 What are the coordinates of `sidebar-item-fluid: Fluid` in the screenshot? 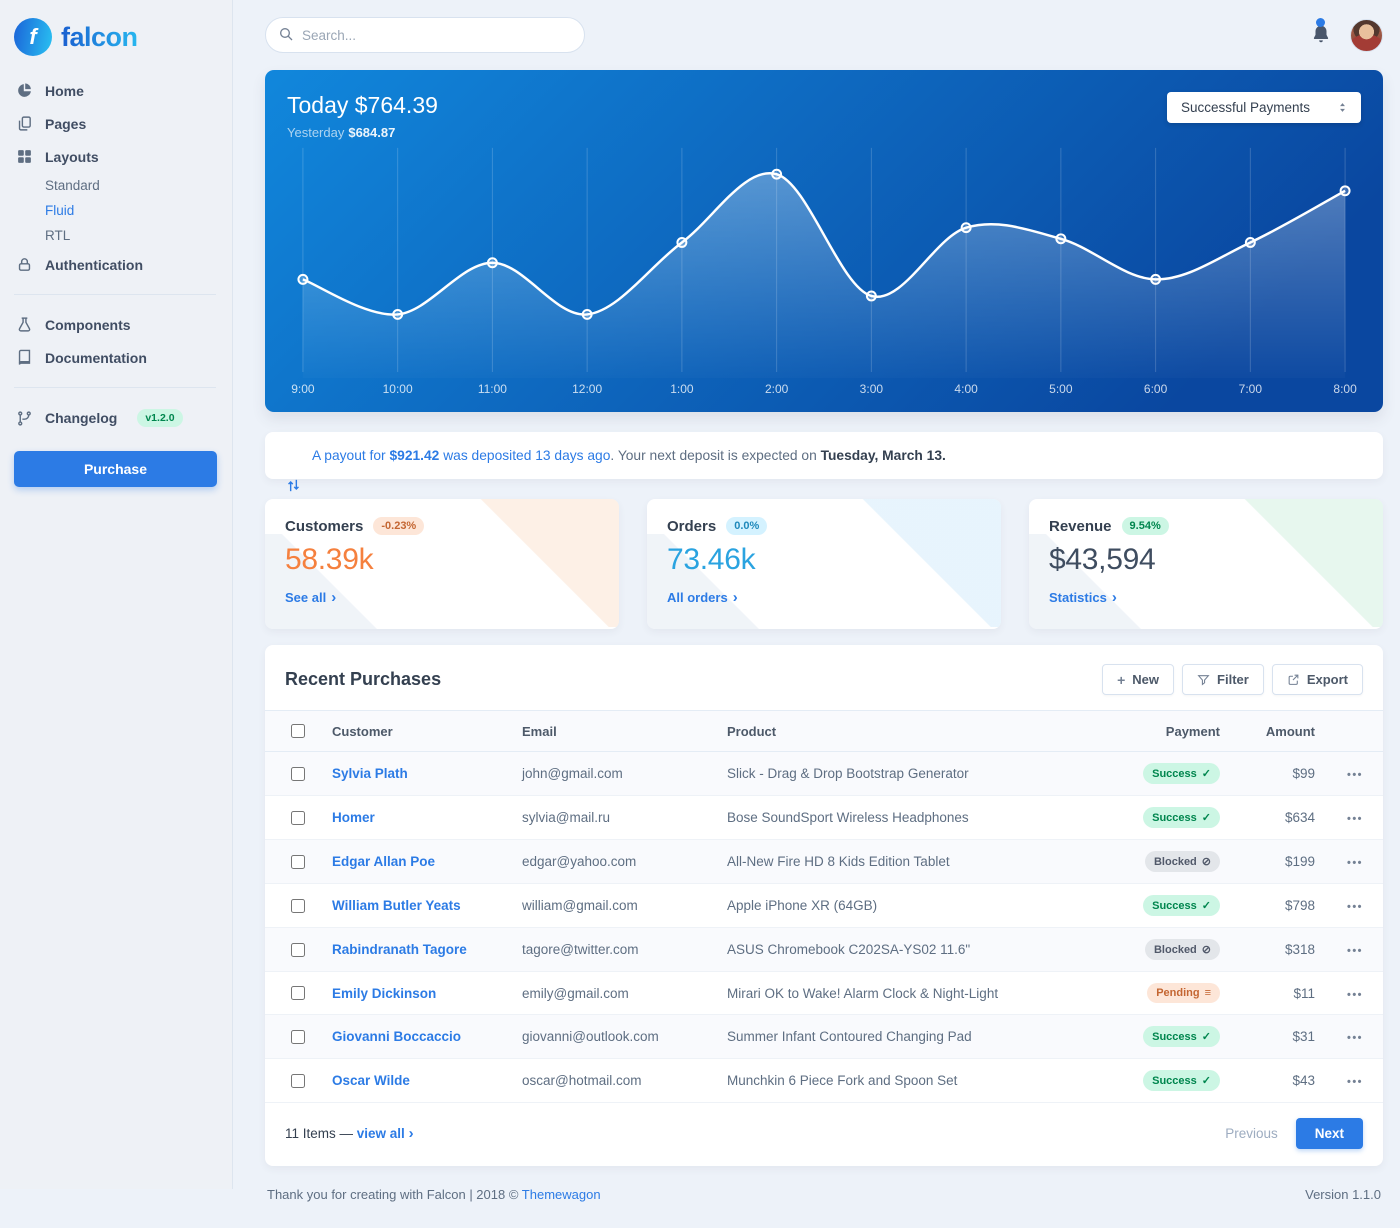 It's located at (130, 210).